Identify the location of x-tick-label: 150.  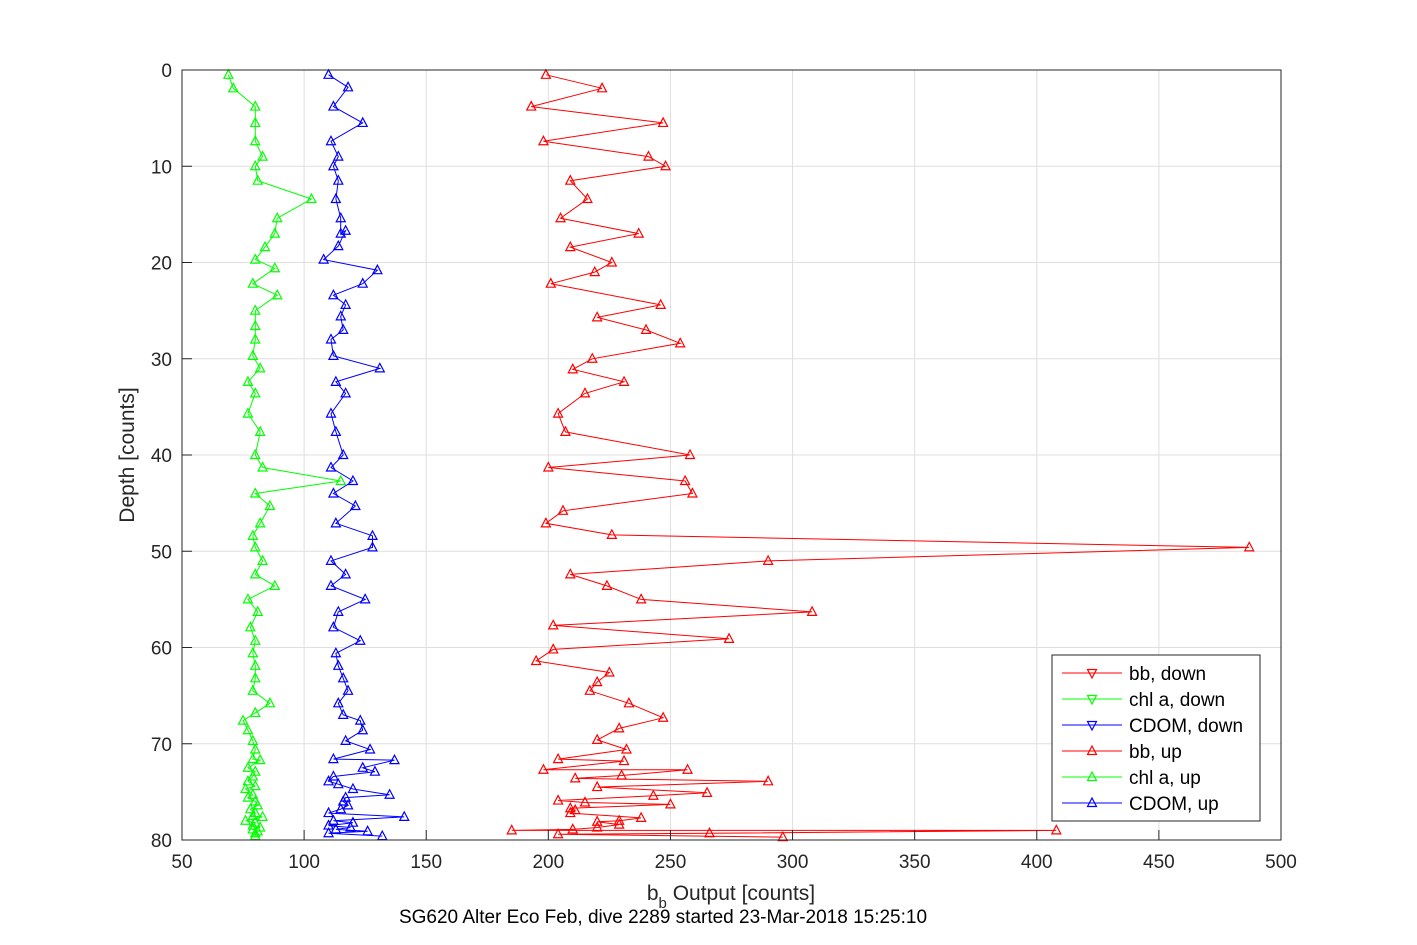
(426, 862).